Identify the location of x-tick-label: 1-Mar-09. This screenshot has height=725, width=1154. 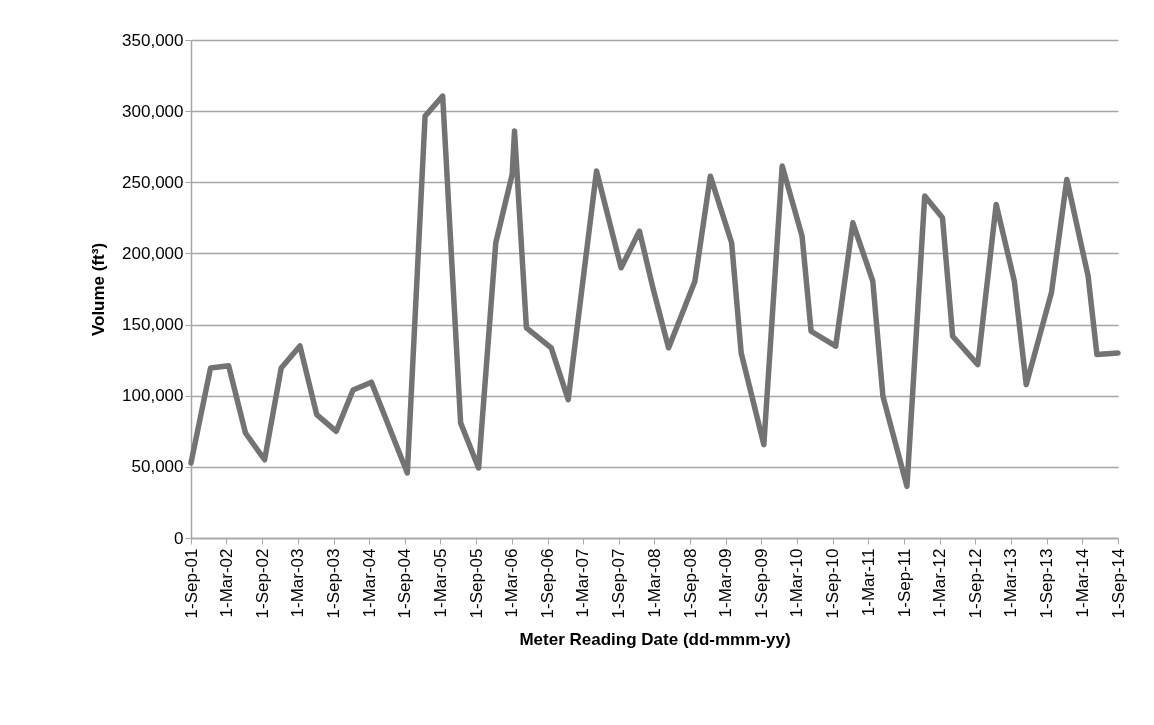
(726, 583).